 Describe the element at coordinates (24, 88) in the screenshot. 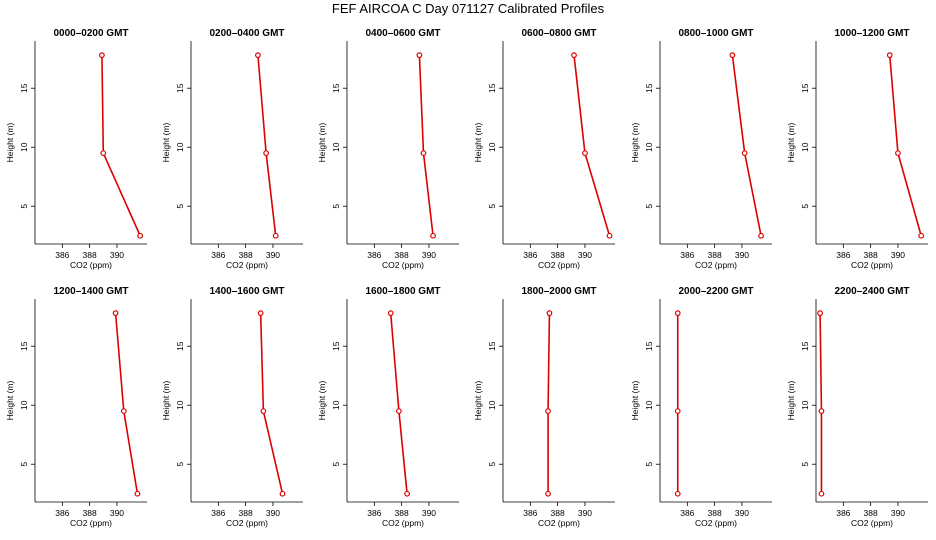

I see `panel-1-y-tick-label: 15` at that location.